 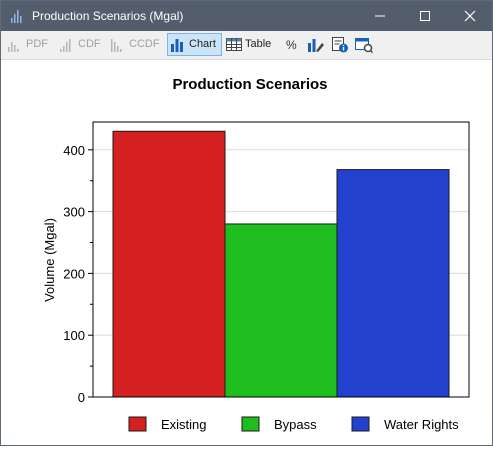 I want to click on maximize-icon, so click(x=425, y=16).